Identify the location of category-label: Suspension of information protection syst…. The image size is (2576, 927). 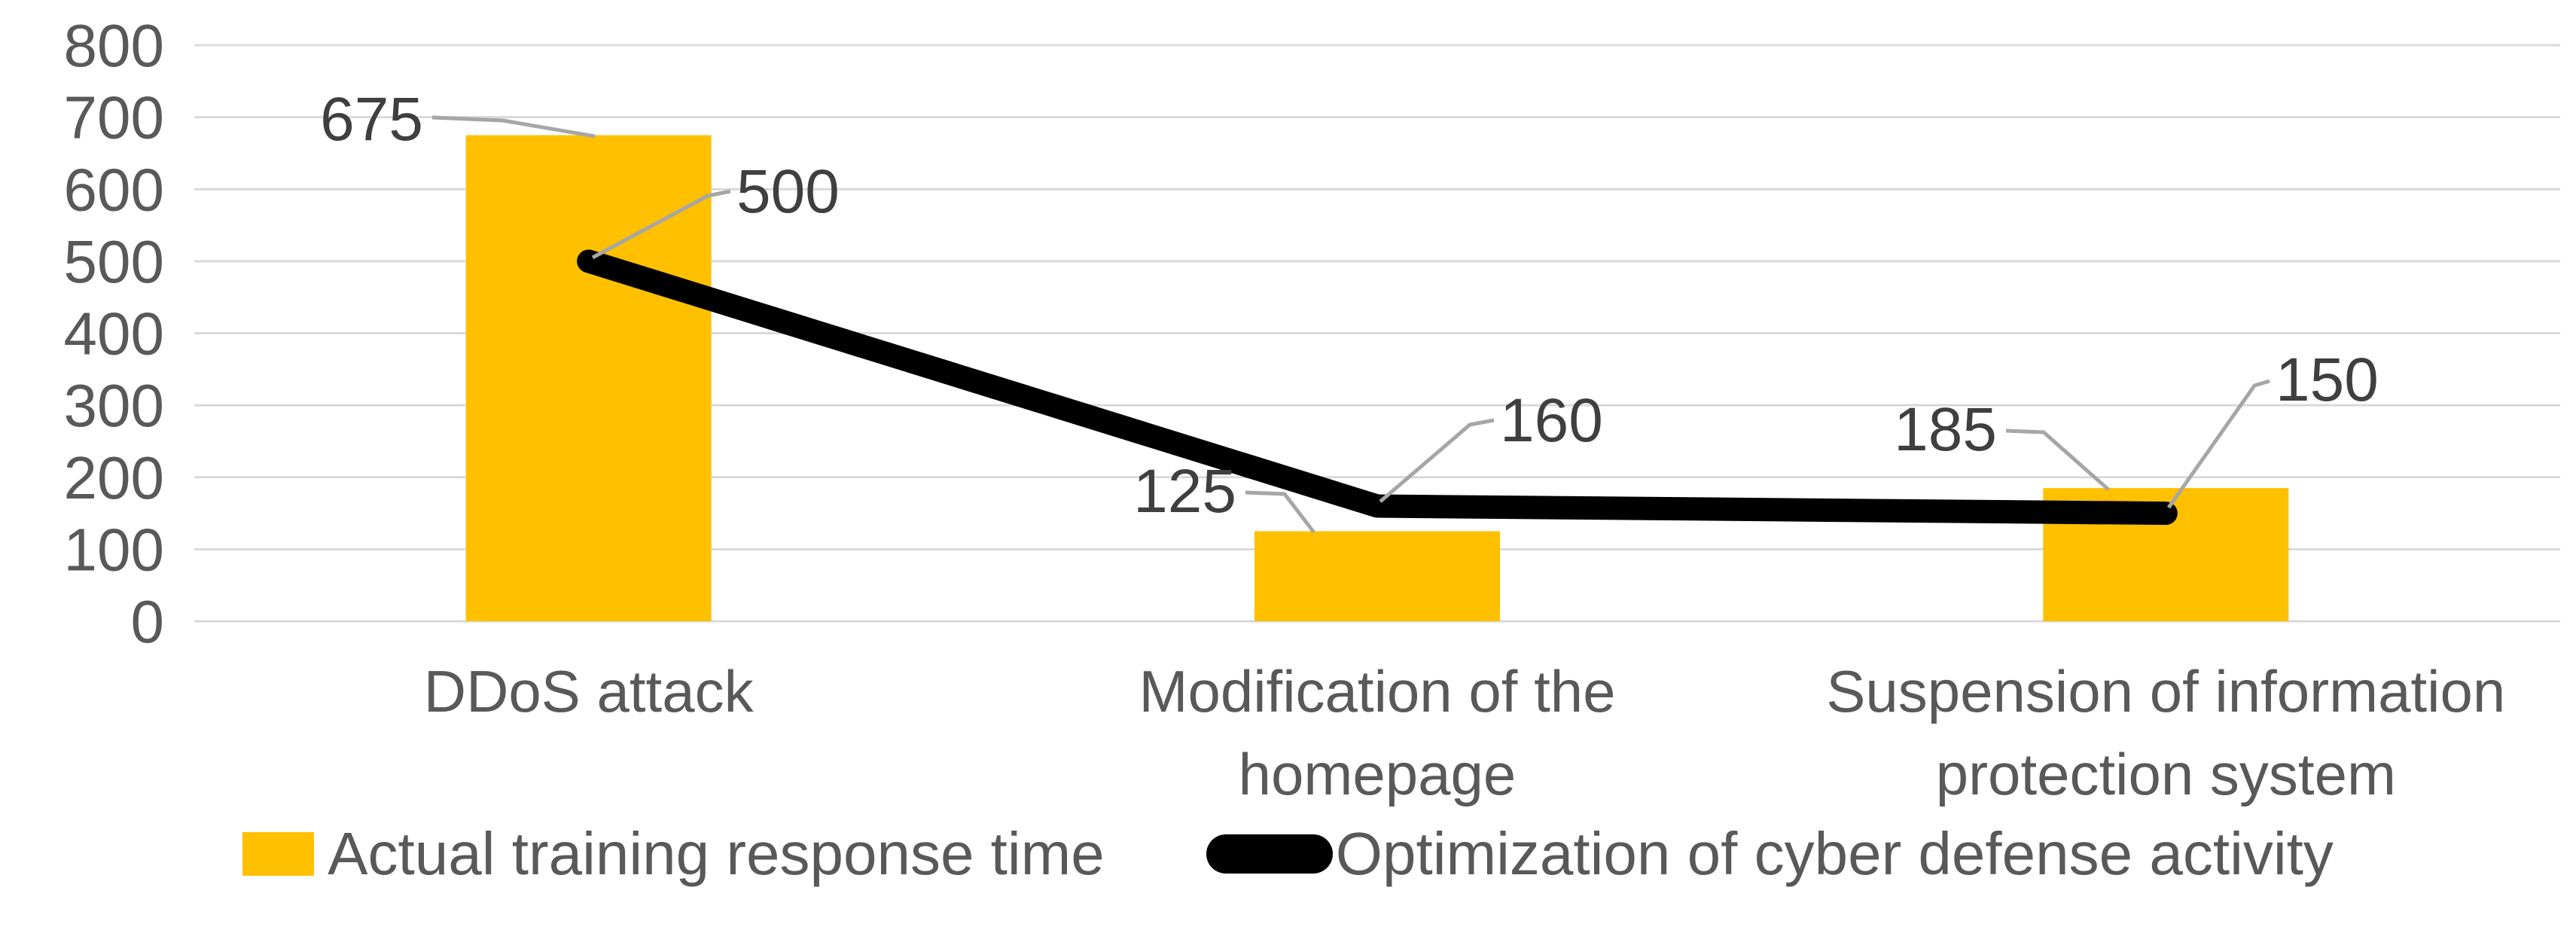
(2165, 732).